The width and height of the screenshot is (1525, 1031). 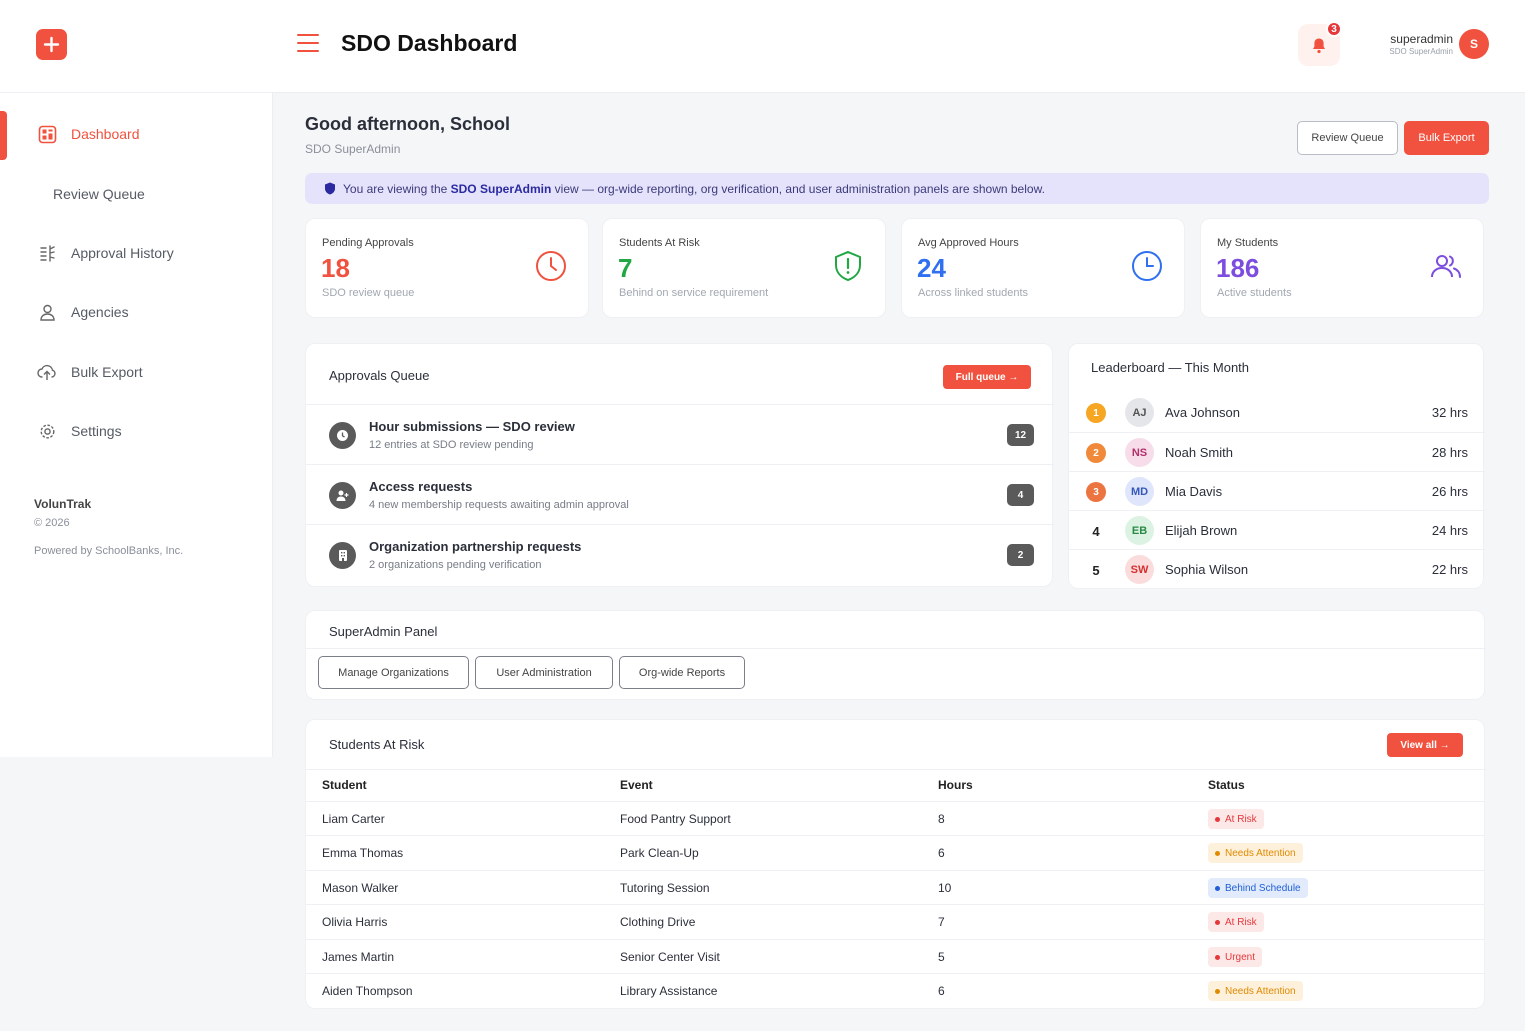 What do you see at coordinates (1347, 138) in the screenshot?
I see `review-queue-button: Review Queue` at bounding box center [1347, 138].